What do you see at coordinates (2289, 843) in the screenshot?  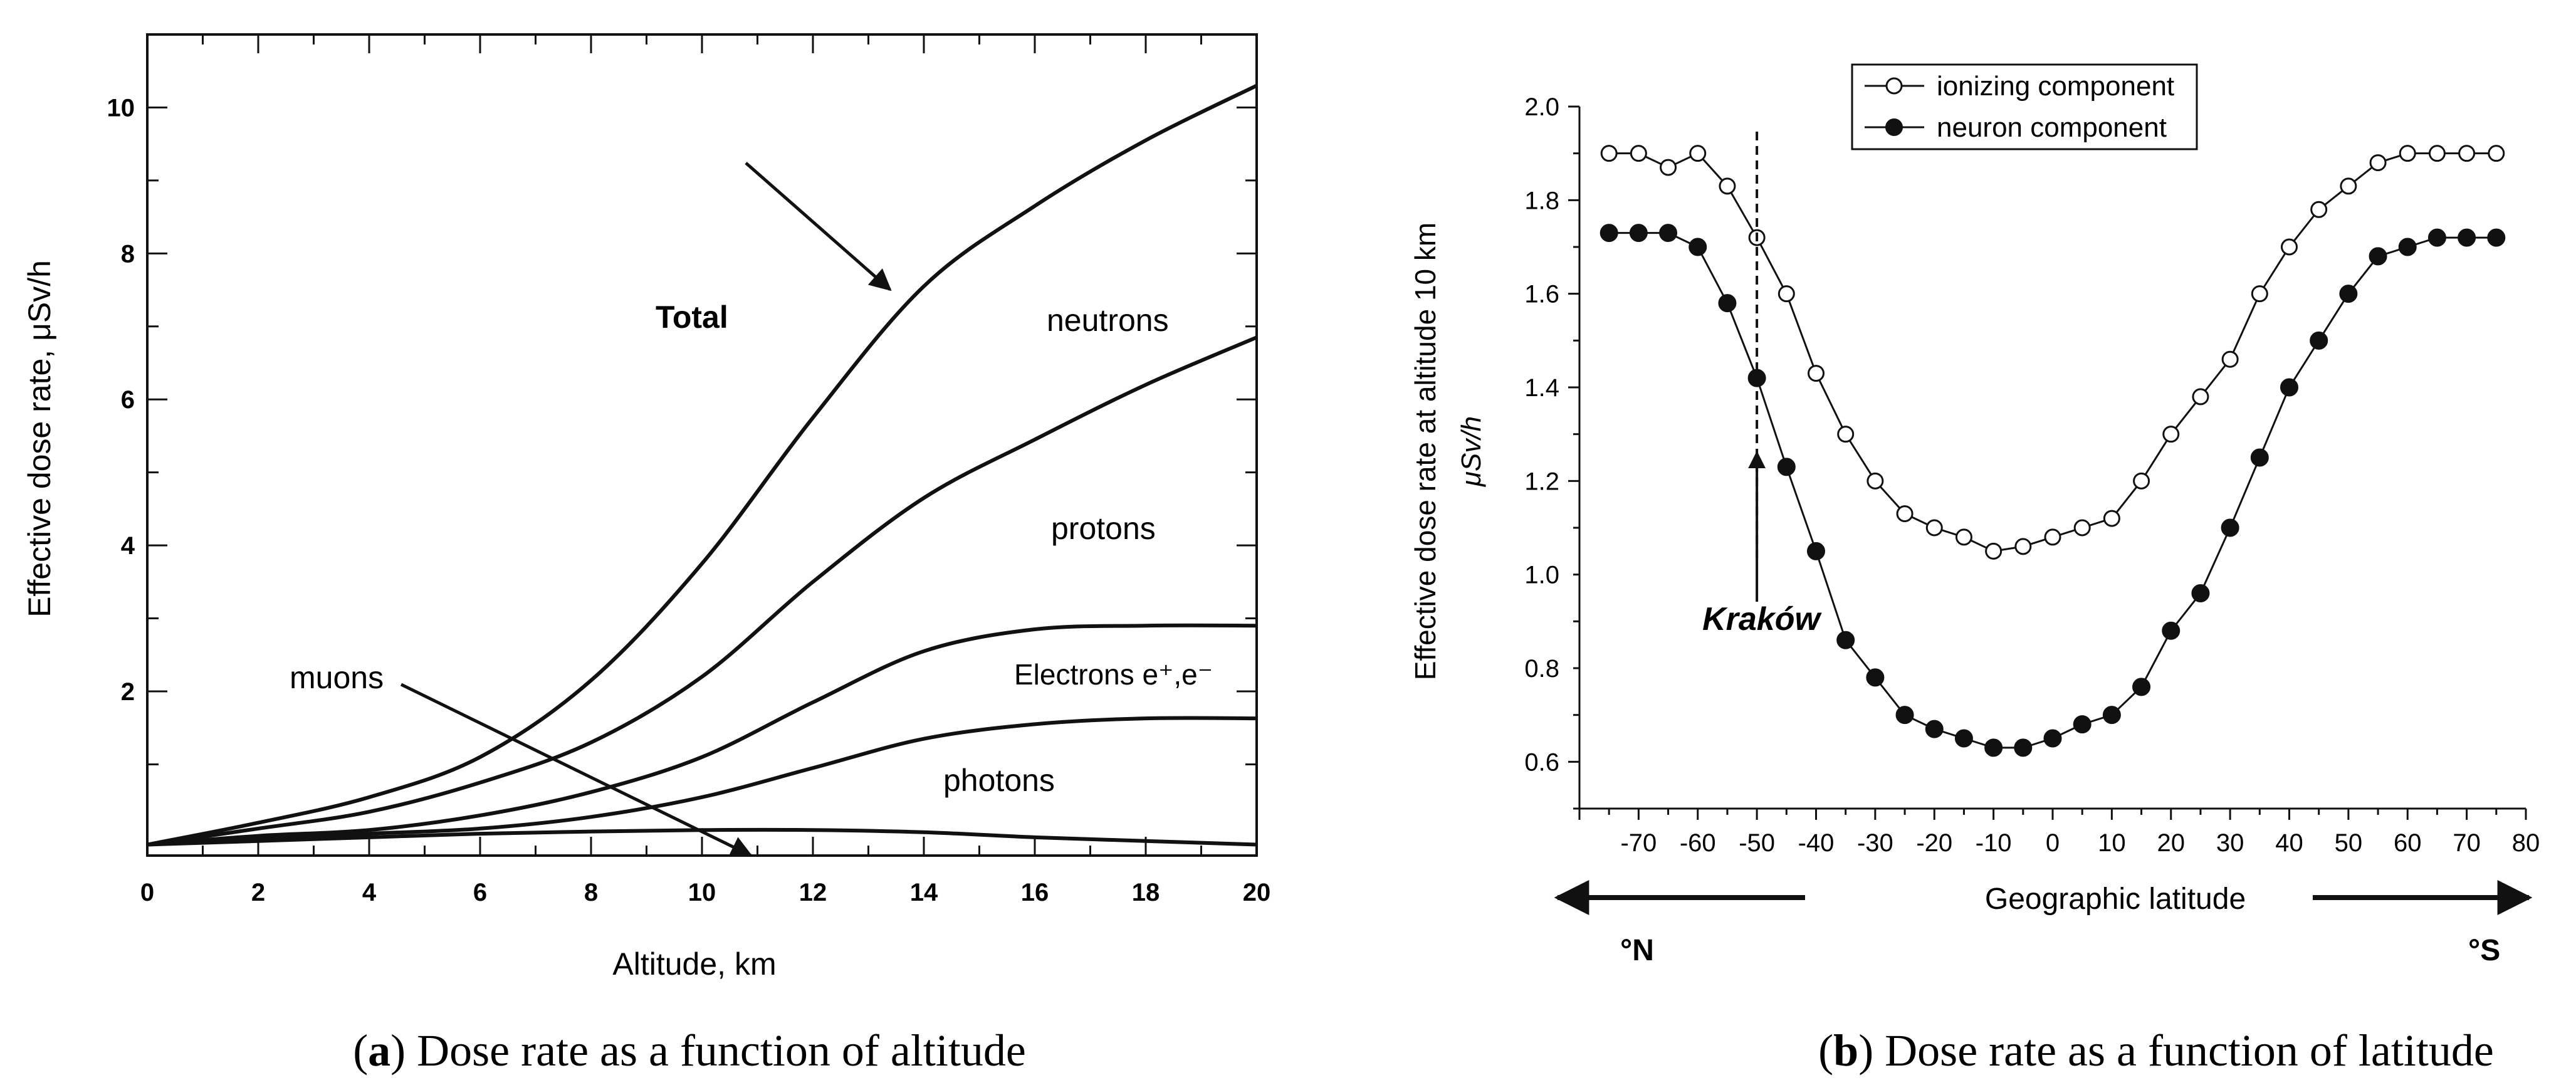 I see `panel-b-x-tick-label: 40` at bounding box center [2289, 843].